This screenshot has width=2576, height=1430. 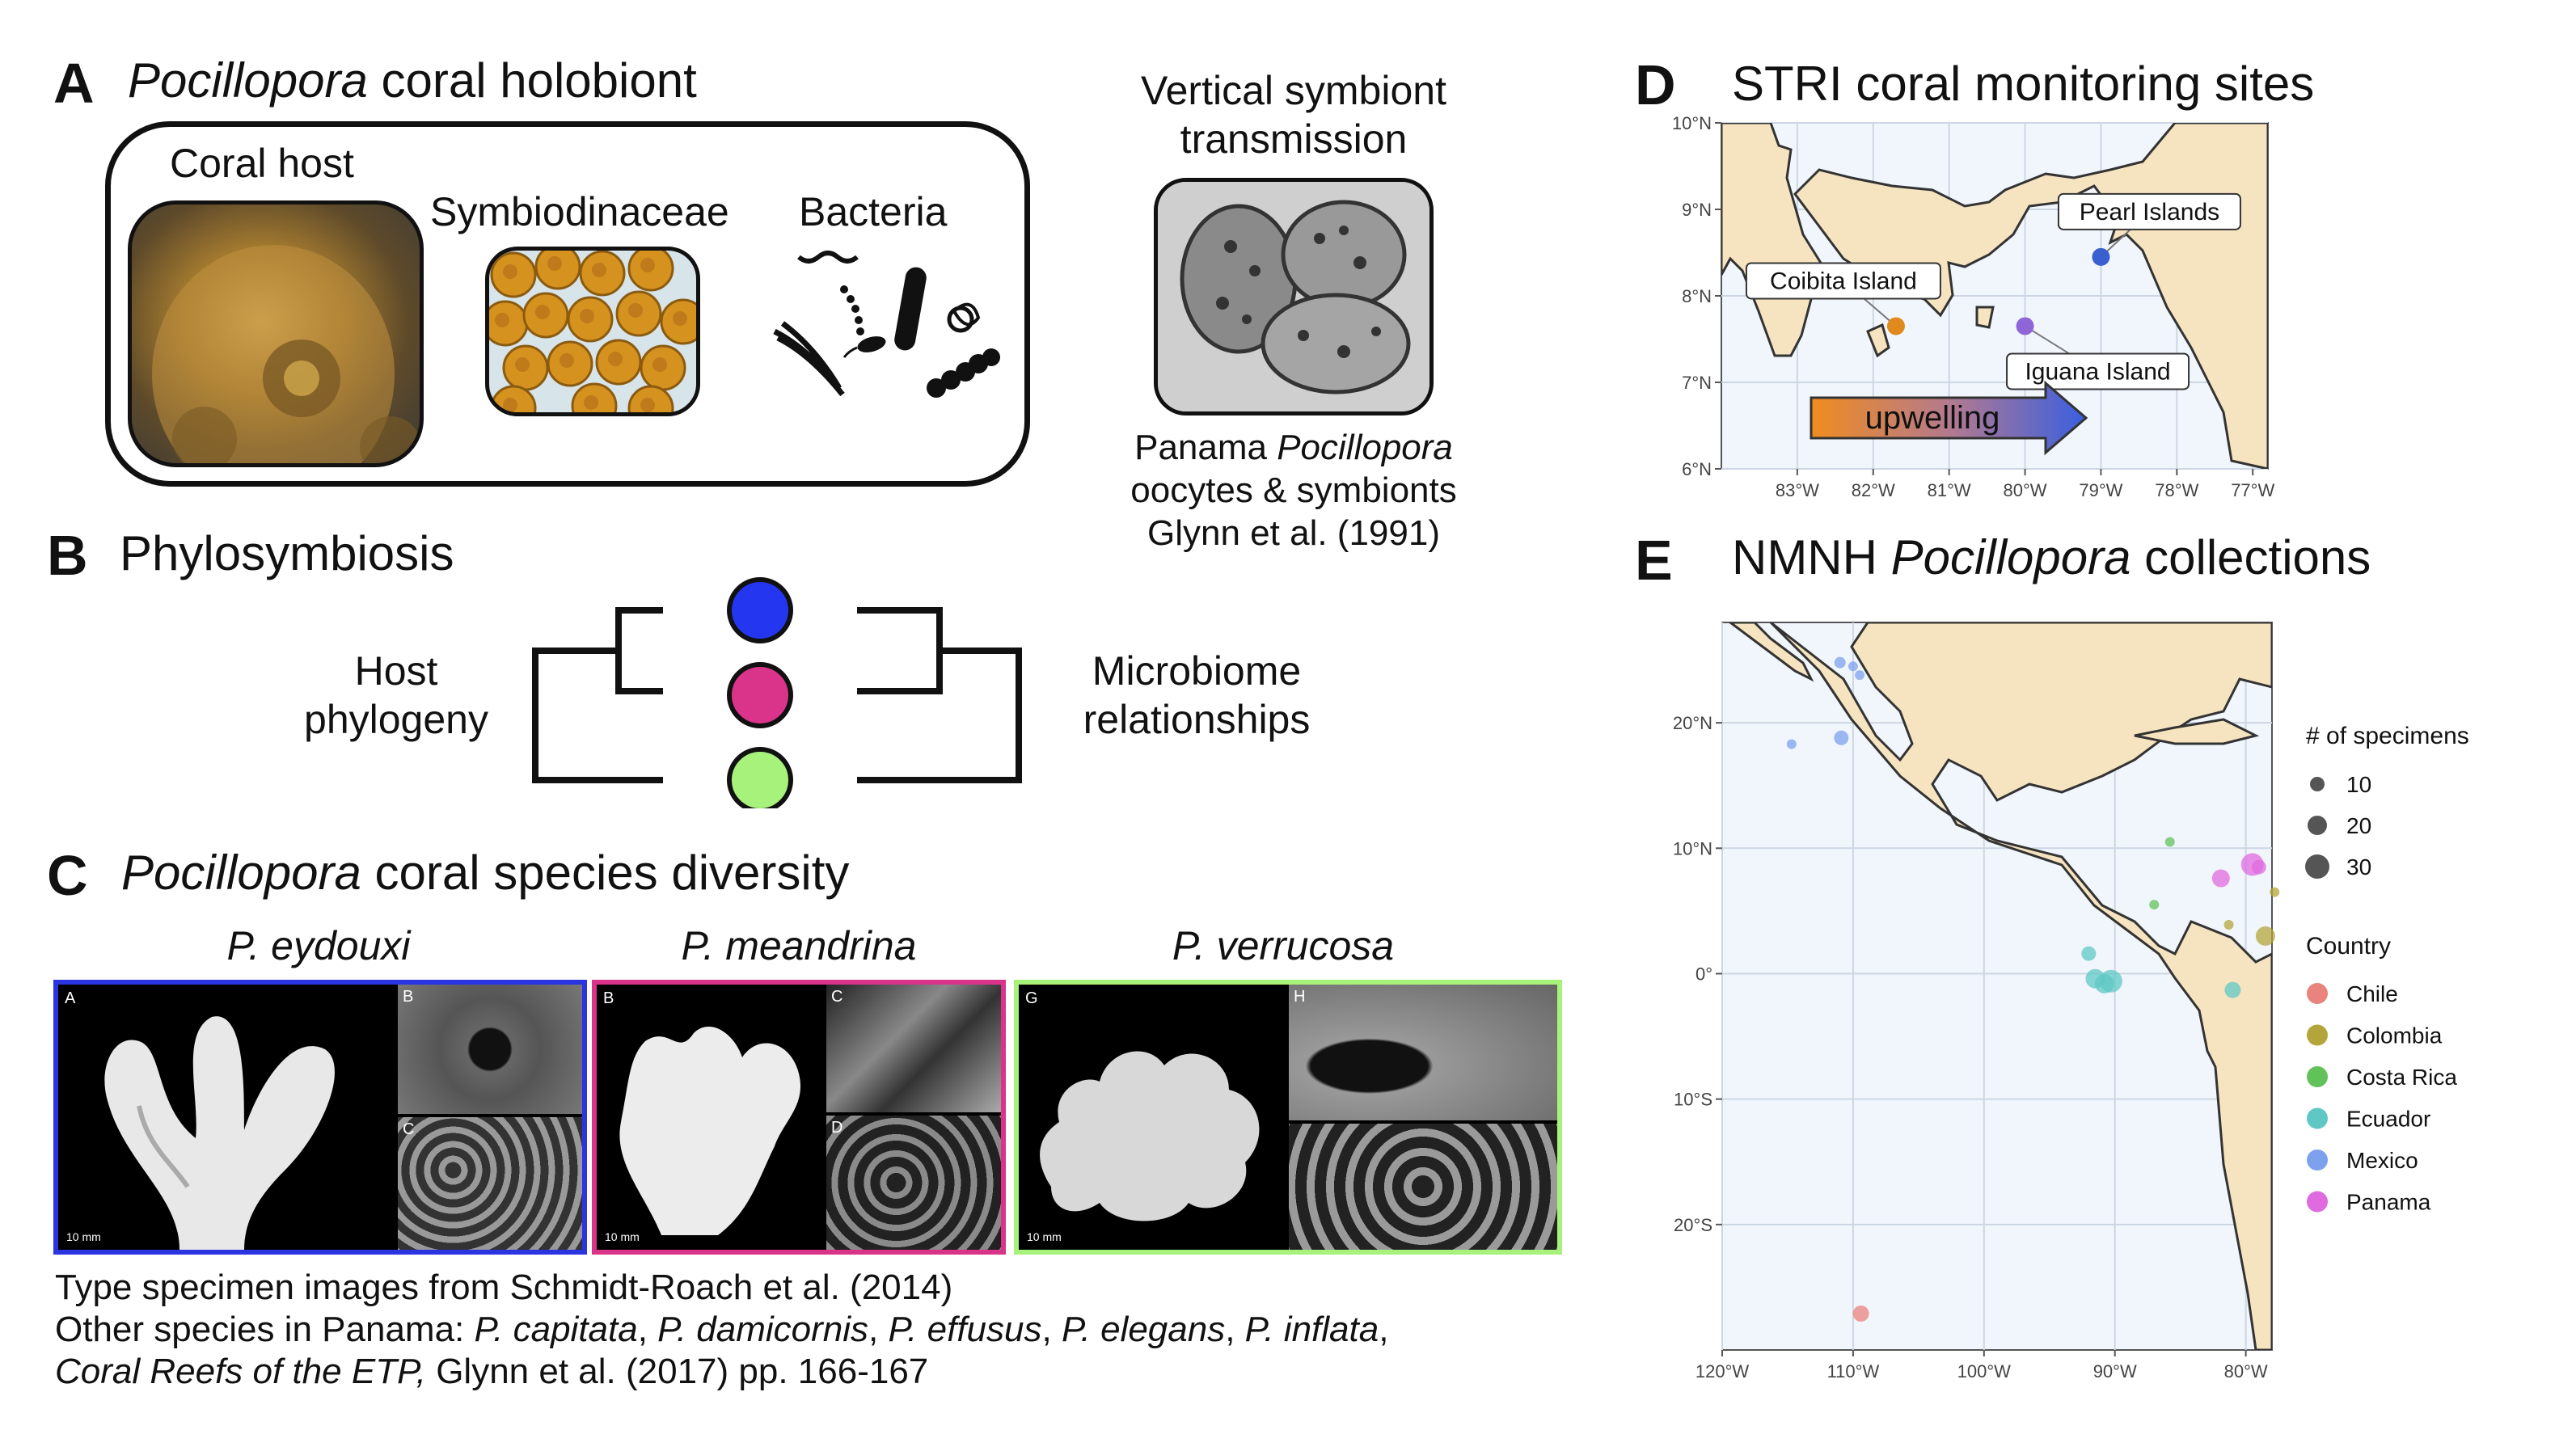 I want to click on host-label-line2: phylogeny, so click(x=396, y=719).